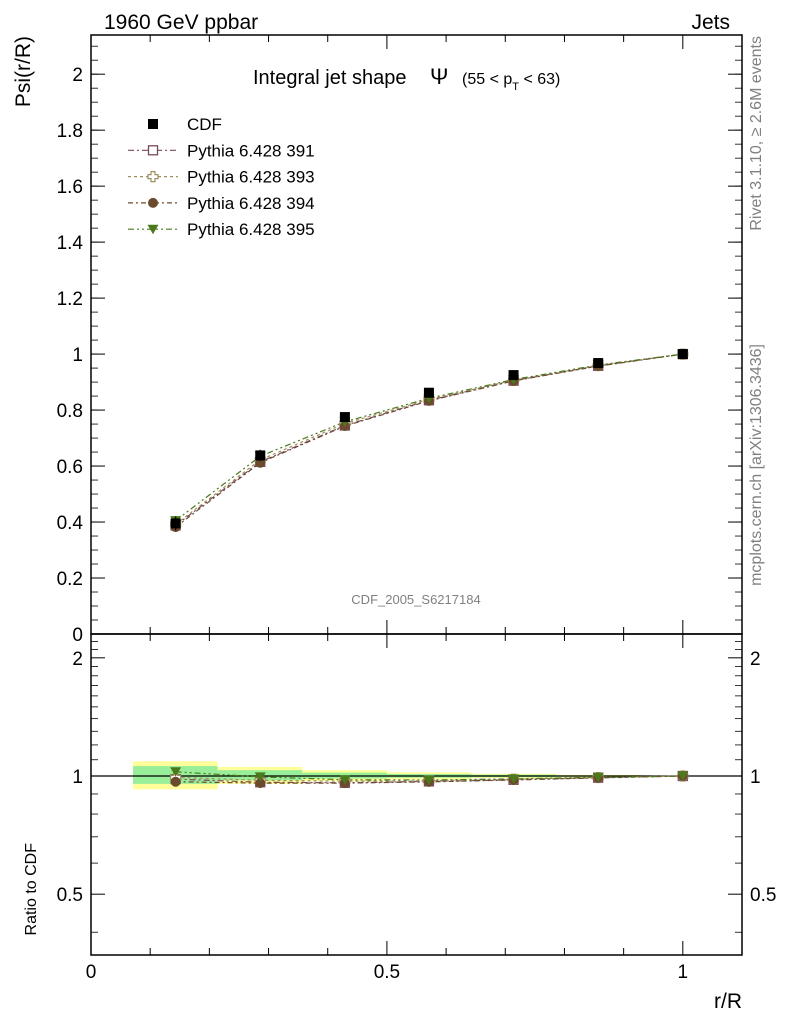  Describe the element at coordinates (70, 895) in the screenshot. I see `ratio-y-tick-label: 0.5` at that location.